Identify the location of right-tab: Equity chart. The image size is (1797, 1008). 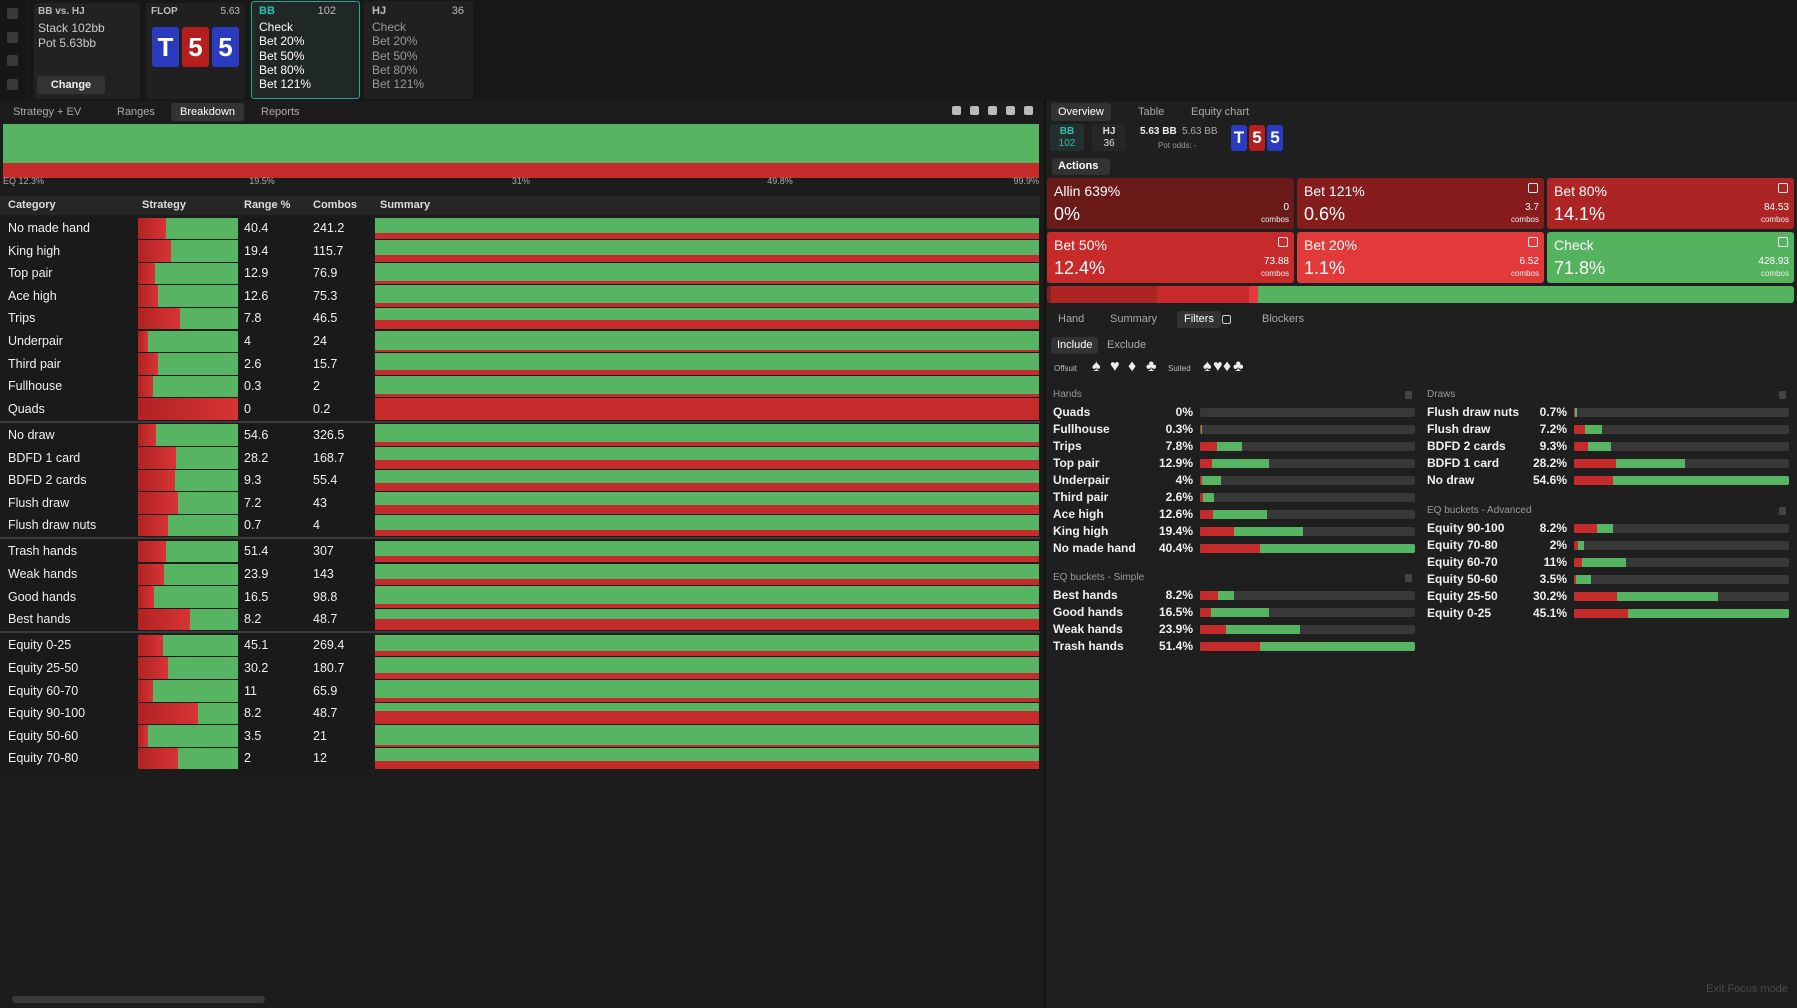
(1220, 112).